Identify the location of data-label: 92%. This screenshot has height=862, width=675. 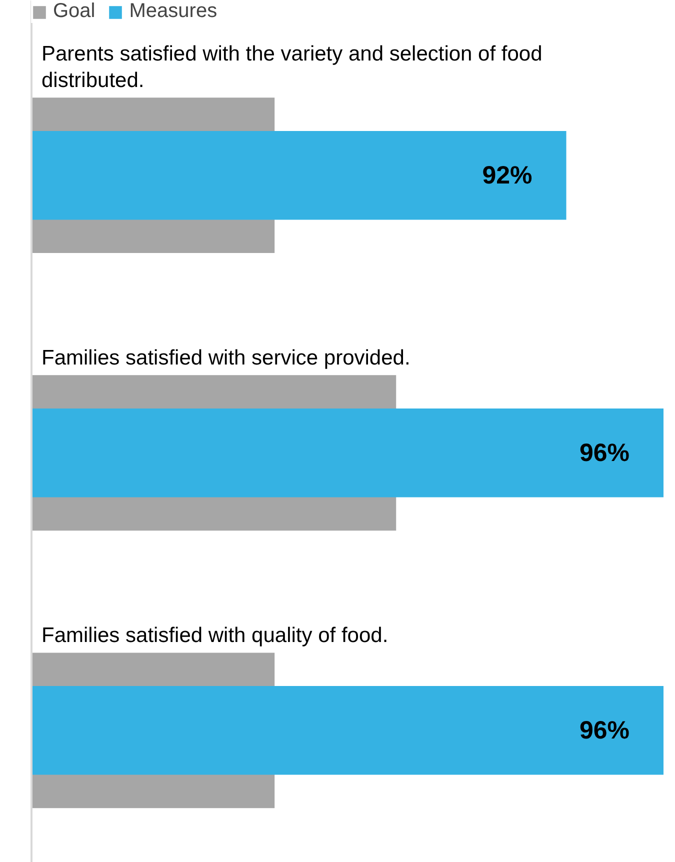
(507, 175).